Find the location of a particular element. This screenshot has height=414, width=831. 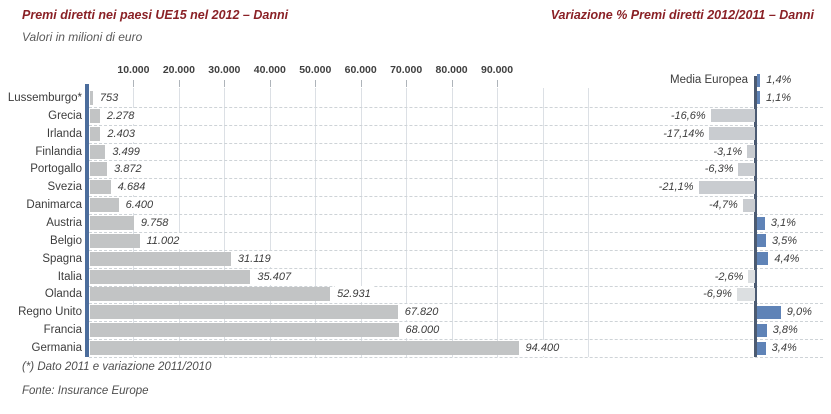

variation-value-label: -21,1% is located at coordinates (676, 187).